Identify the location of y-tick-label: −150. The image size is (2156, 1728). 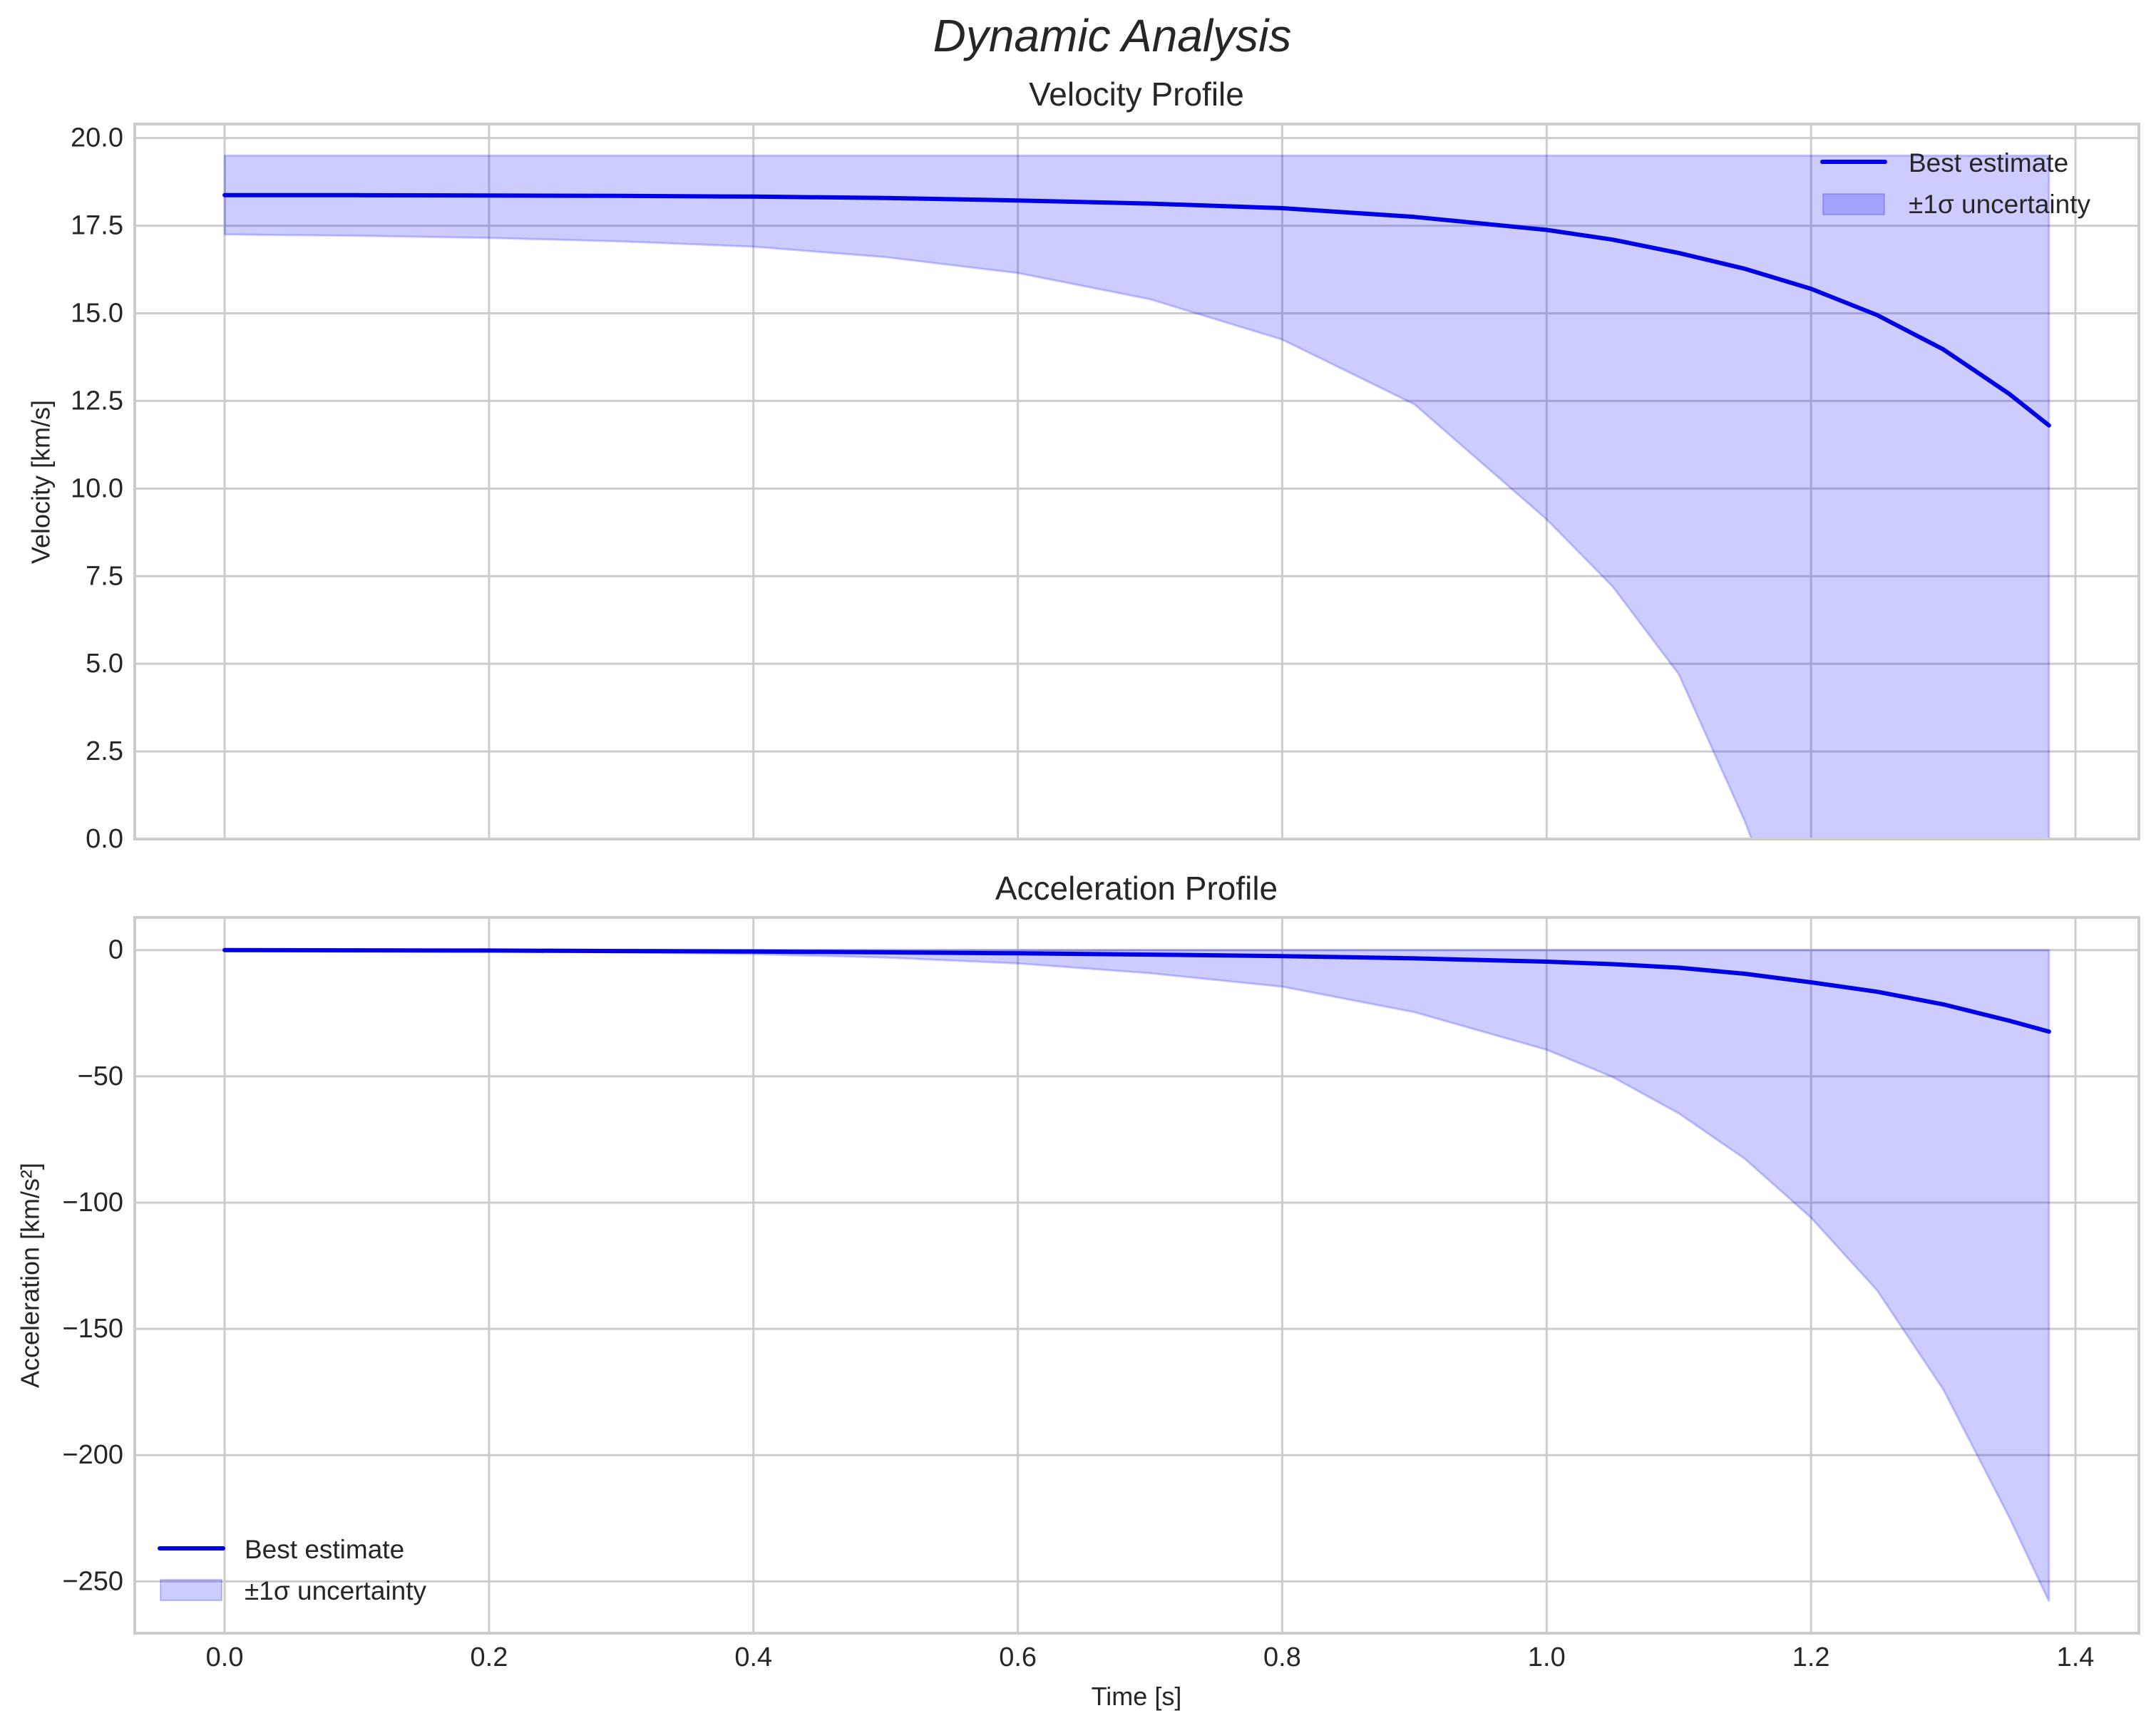
(92, 1329).